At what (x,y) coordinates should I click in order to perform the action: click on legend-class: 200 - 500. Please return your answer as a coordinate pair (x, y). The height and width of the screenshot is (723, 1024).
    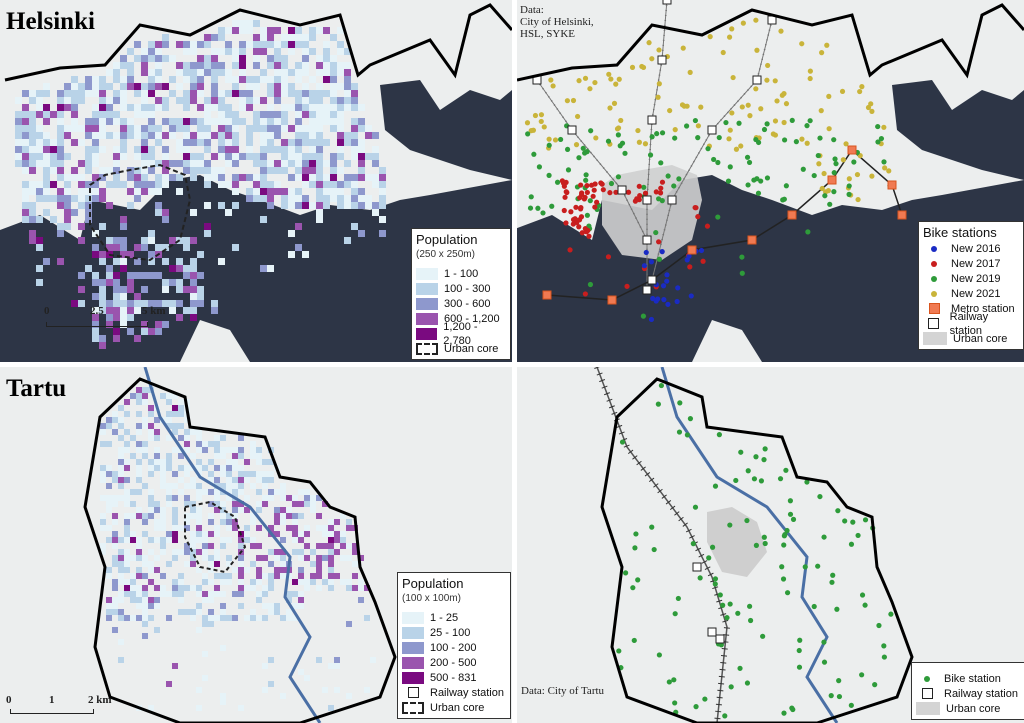
    Looking at the image, I should click on (454, 662).